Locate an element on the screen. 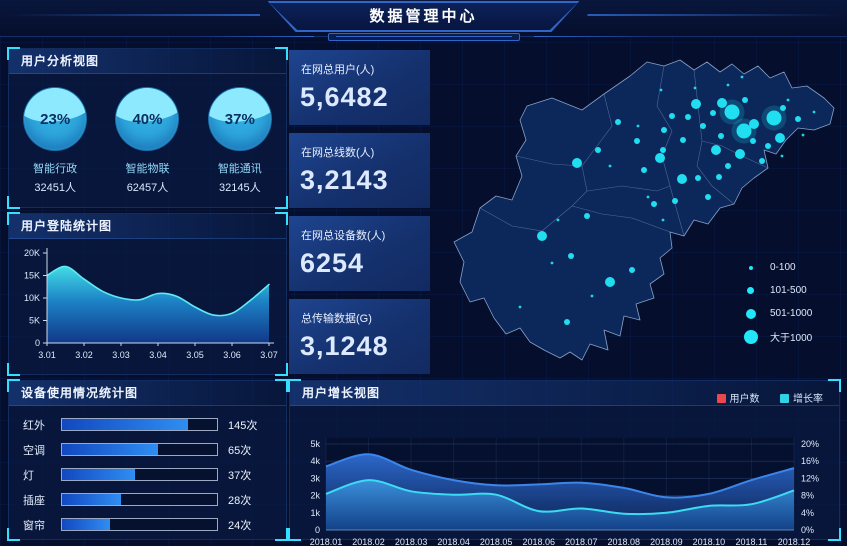 The height and width of the screenshot is (546, 847). svg-text: 0 is located at coordinates (37, 343).